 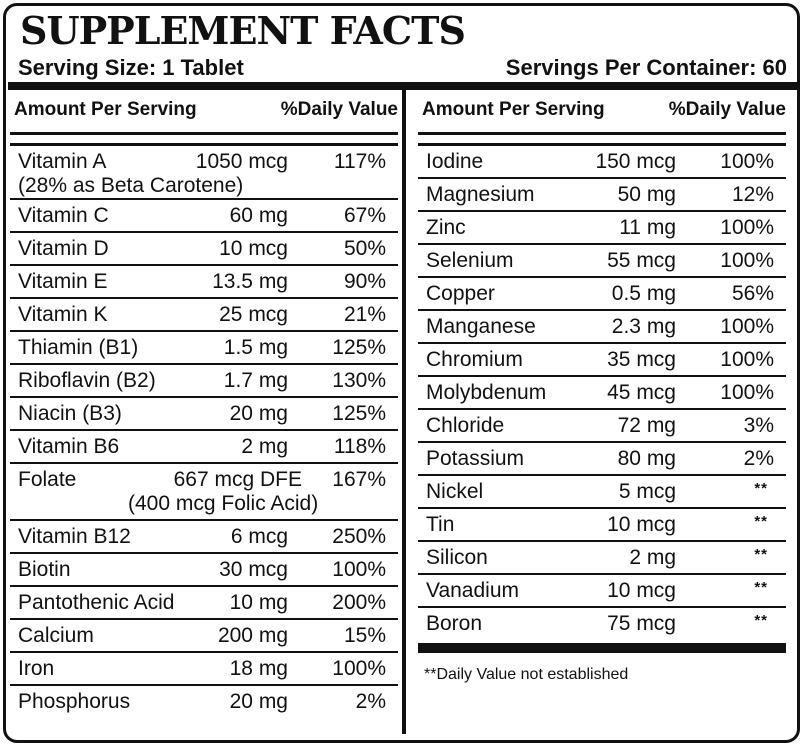 I want to click on nutrient-name: Folate, so click(x=47, y=479).